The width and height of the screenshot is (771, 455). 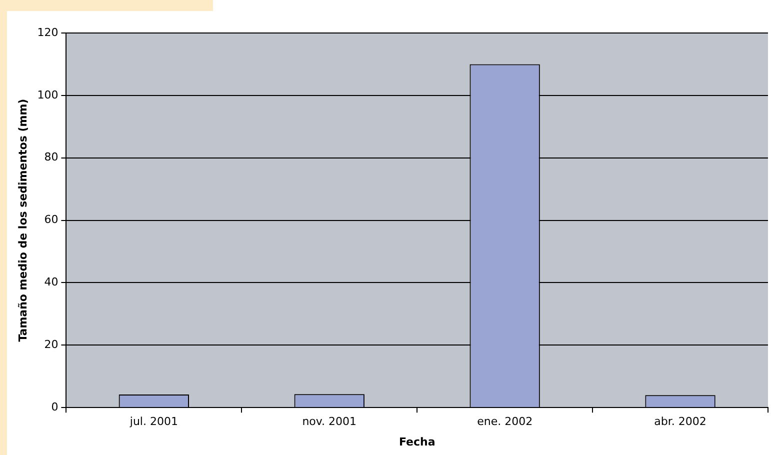 I want to click on x-tick-label: abr. 2002, so click(x=680, y=421).